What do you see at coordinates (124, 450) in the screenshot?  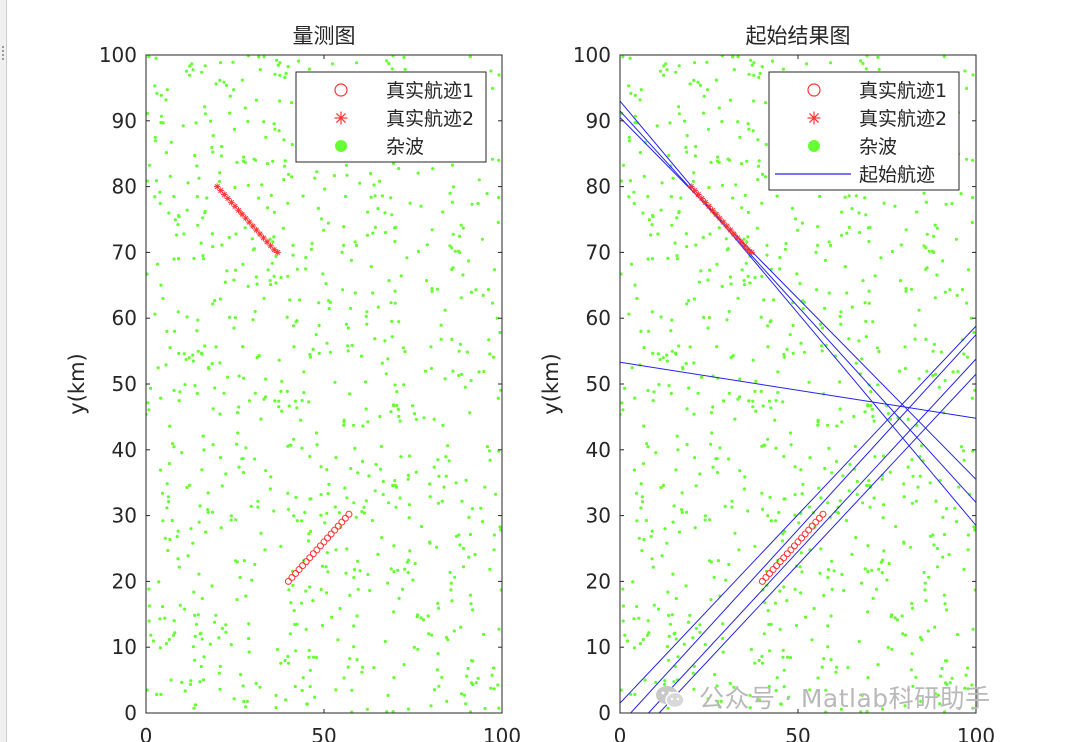 I see `y-tick-label: 40` at bounding box center [124, 450].